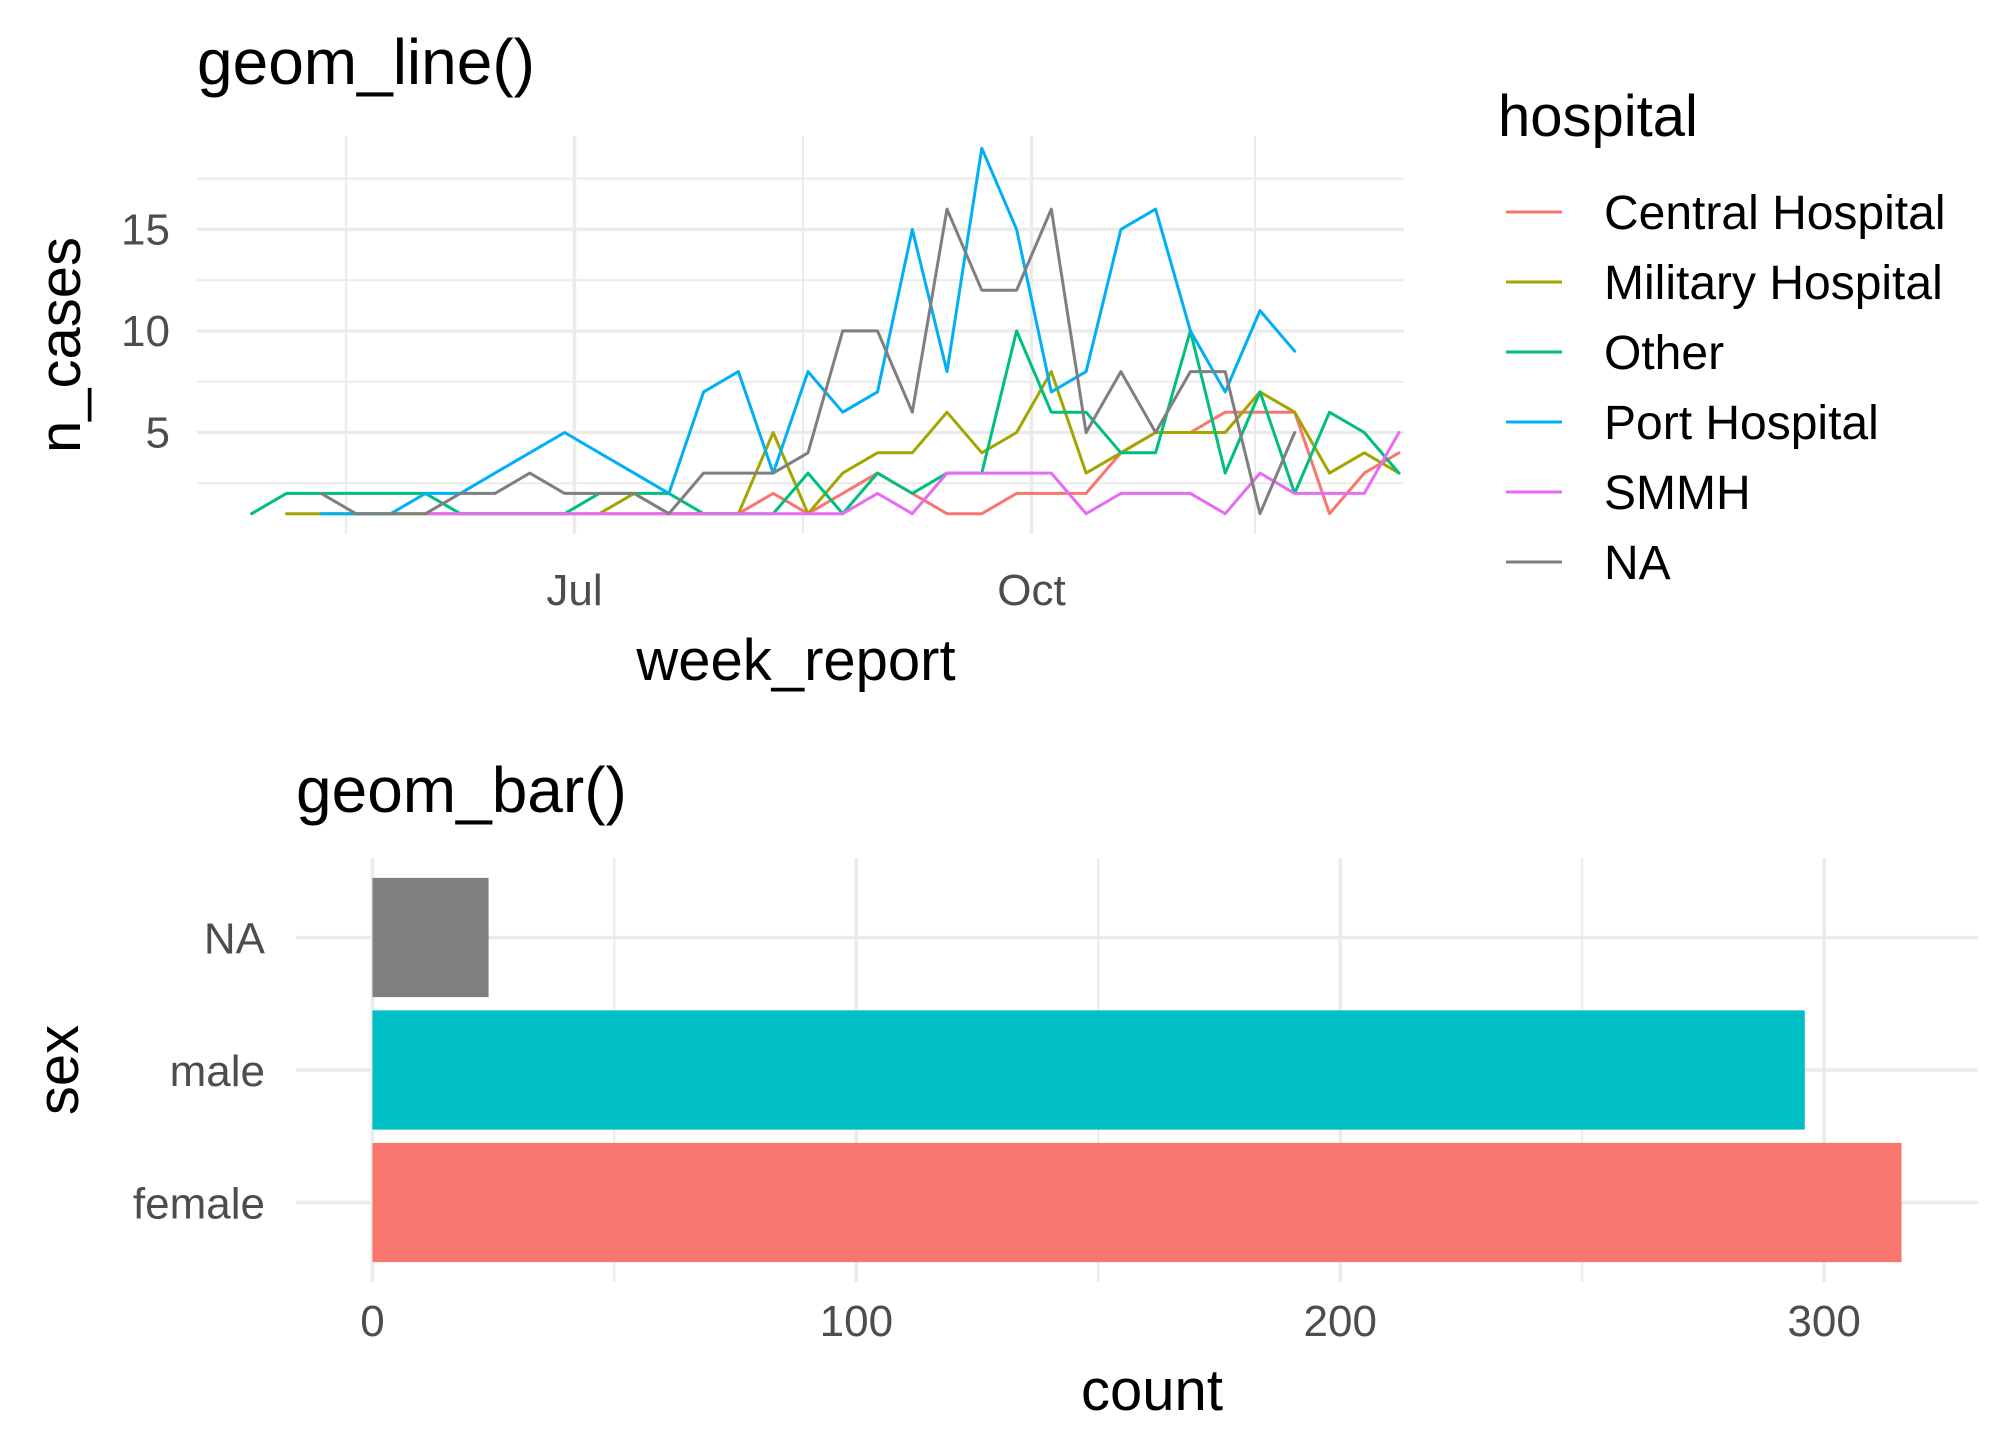 This screenshot has width=2016, height=1440. I want to click on line-chart-series, so click(825, 331).